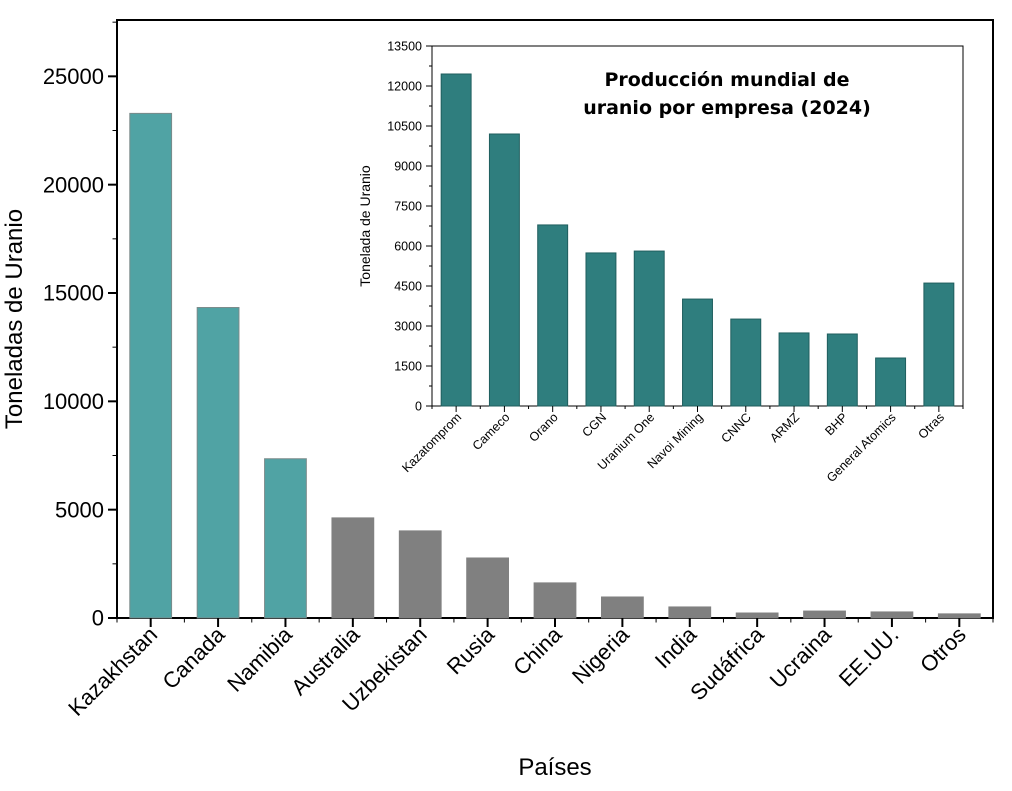 The height and width of the screenshot is (791, 1012). I want to click on bar-ucraina, so click(824, 614).